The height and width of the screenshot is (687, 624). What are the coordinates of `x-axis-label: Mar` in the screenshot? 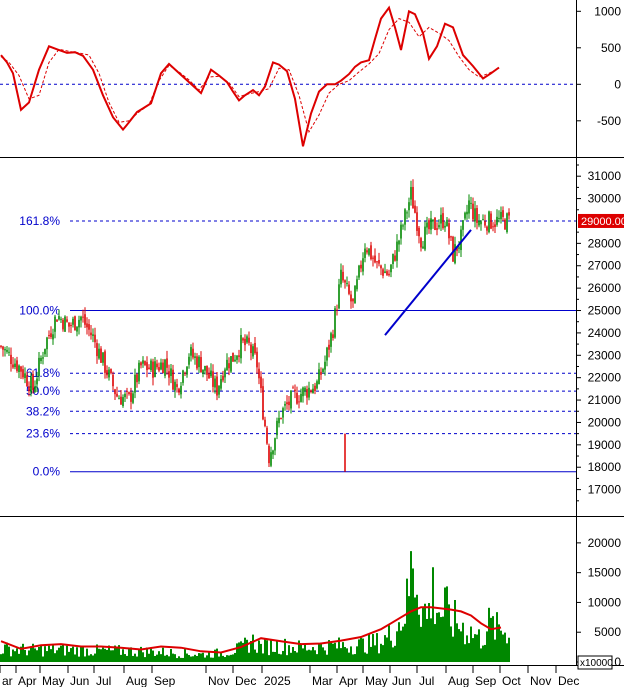 It's located at (322, 680).